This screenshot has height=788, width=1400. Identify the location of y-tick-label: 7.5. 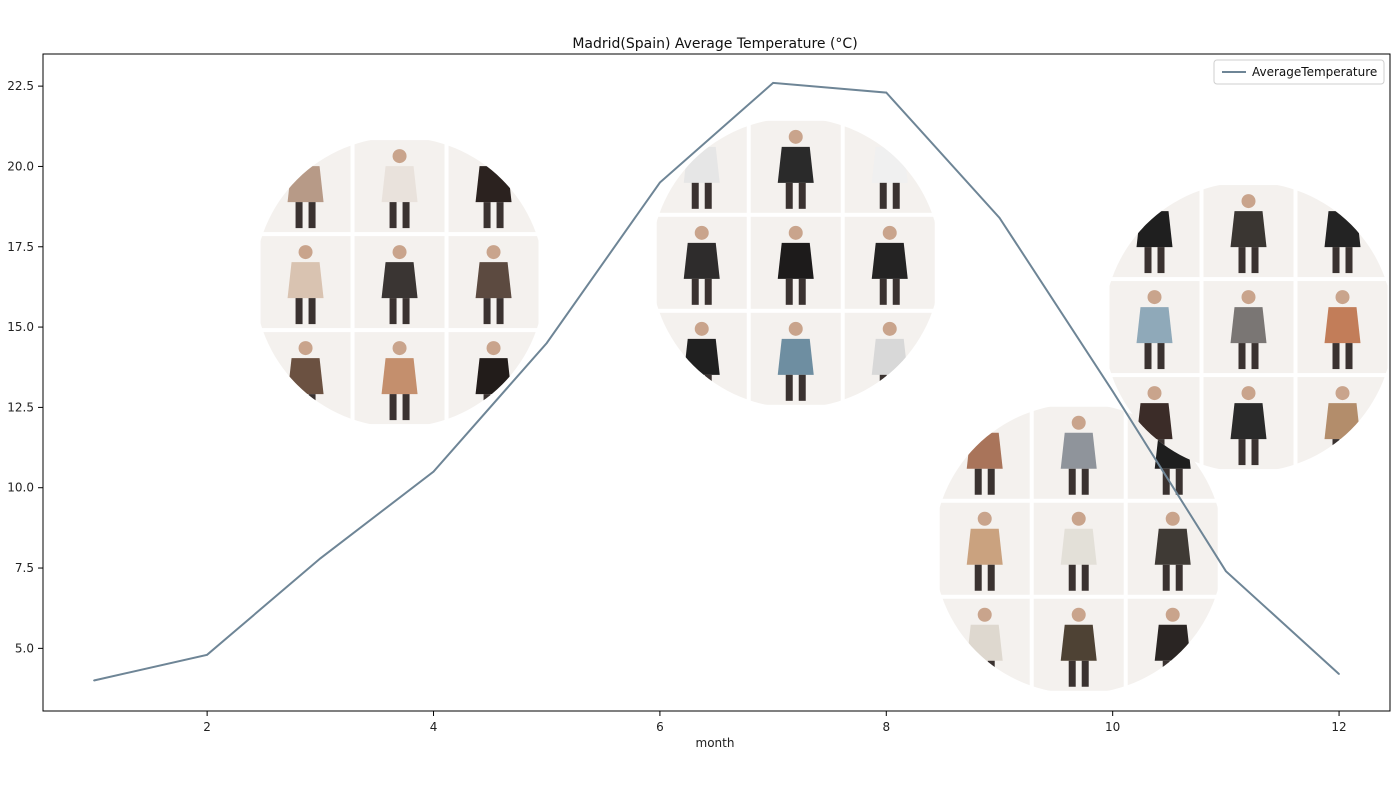
(24, 568).